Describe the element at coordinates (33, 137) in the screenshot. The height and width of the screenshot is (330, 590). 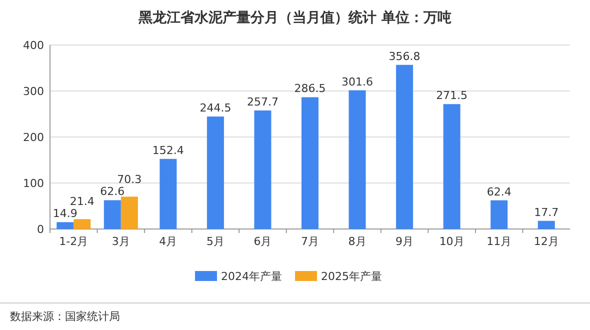
I see `y-tick-label: 200` at that location.